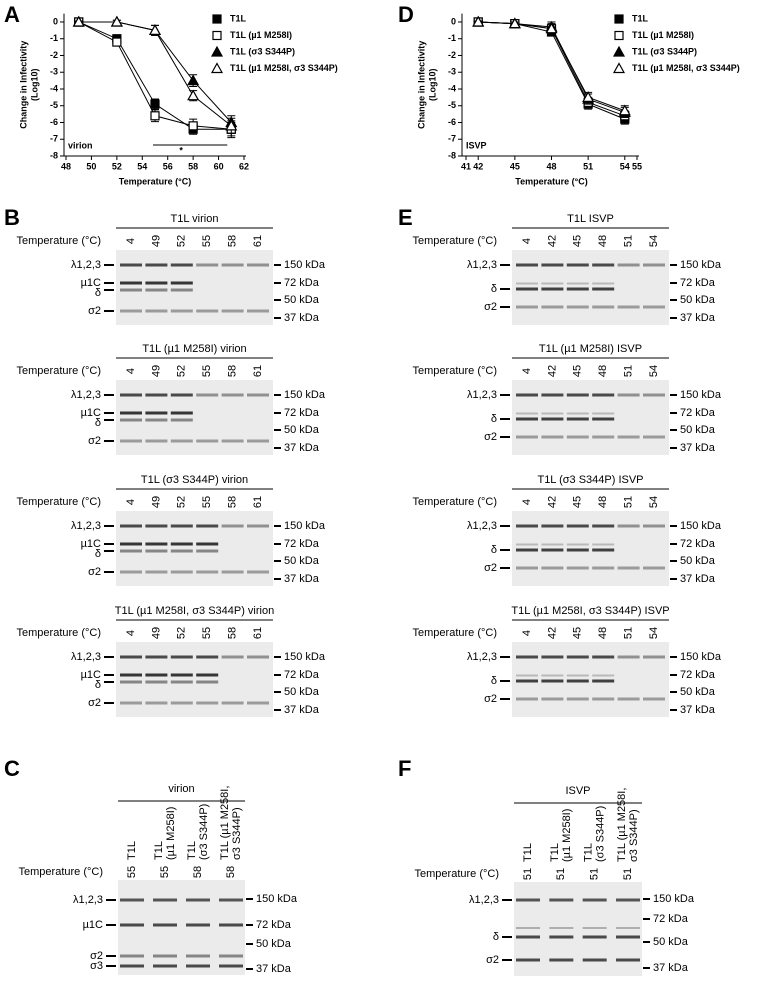 The image size is (777, 981). I want to click on y-tick-label: -5, so click(452, 105).